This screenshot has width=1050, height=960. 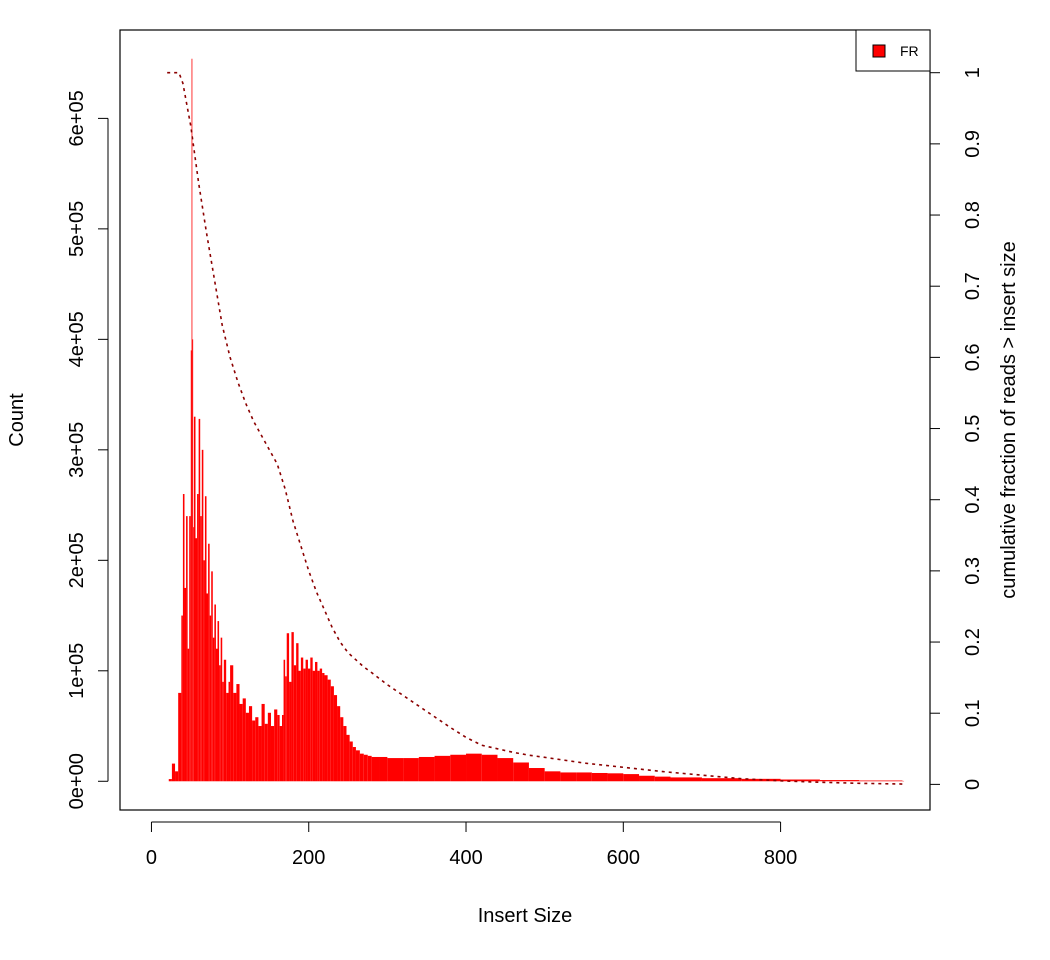 What do you see at coordinates (973, 144) in the screenshot?
I see `y2-tick-label: 0.9` at bounding box center [973, 144].